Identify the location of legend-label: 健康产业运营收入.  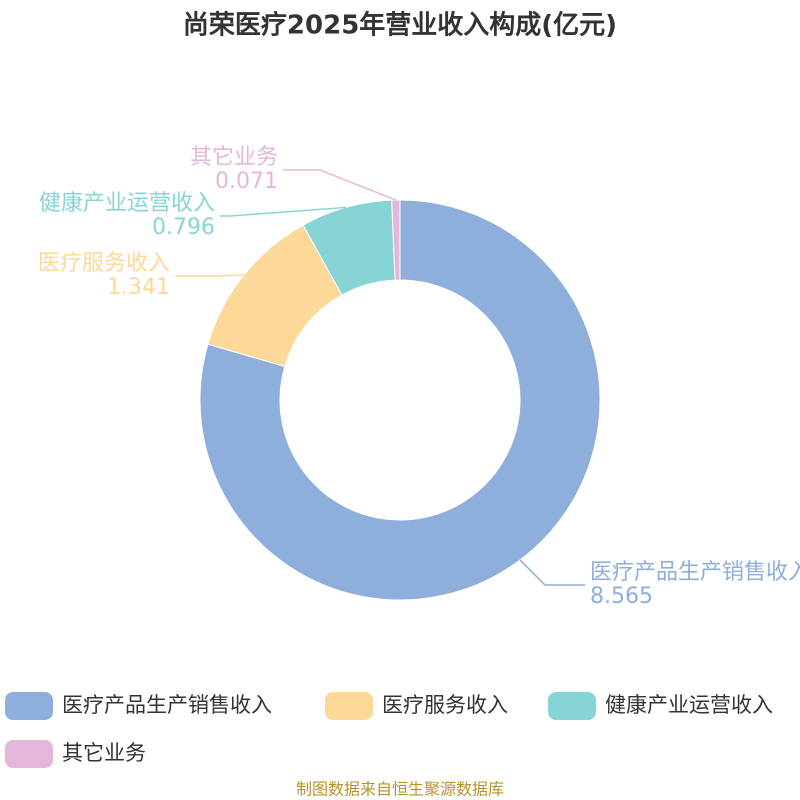
(689, 705).